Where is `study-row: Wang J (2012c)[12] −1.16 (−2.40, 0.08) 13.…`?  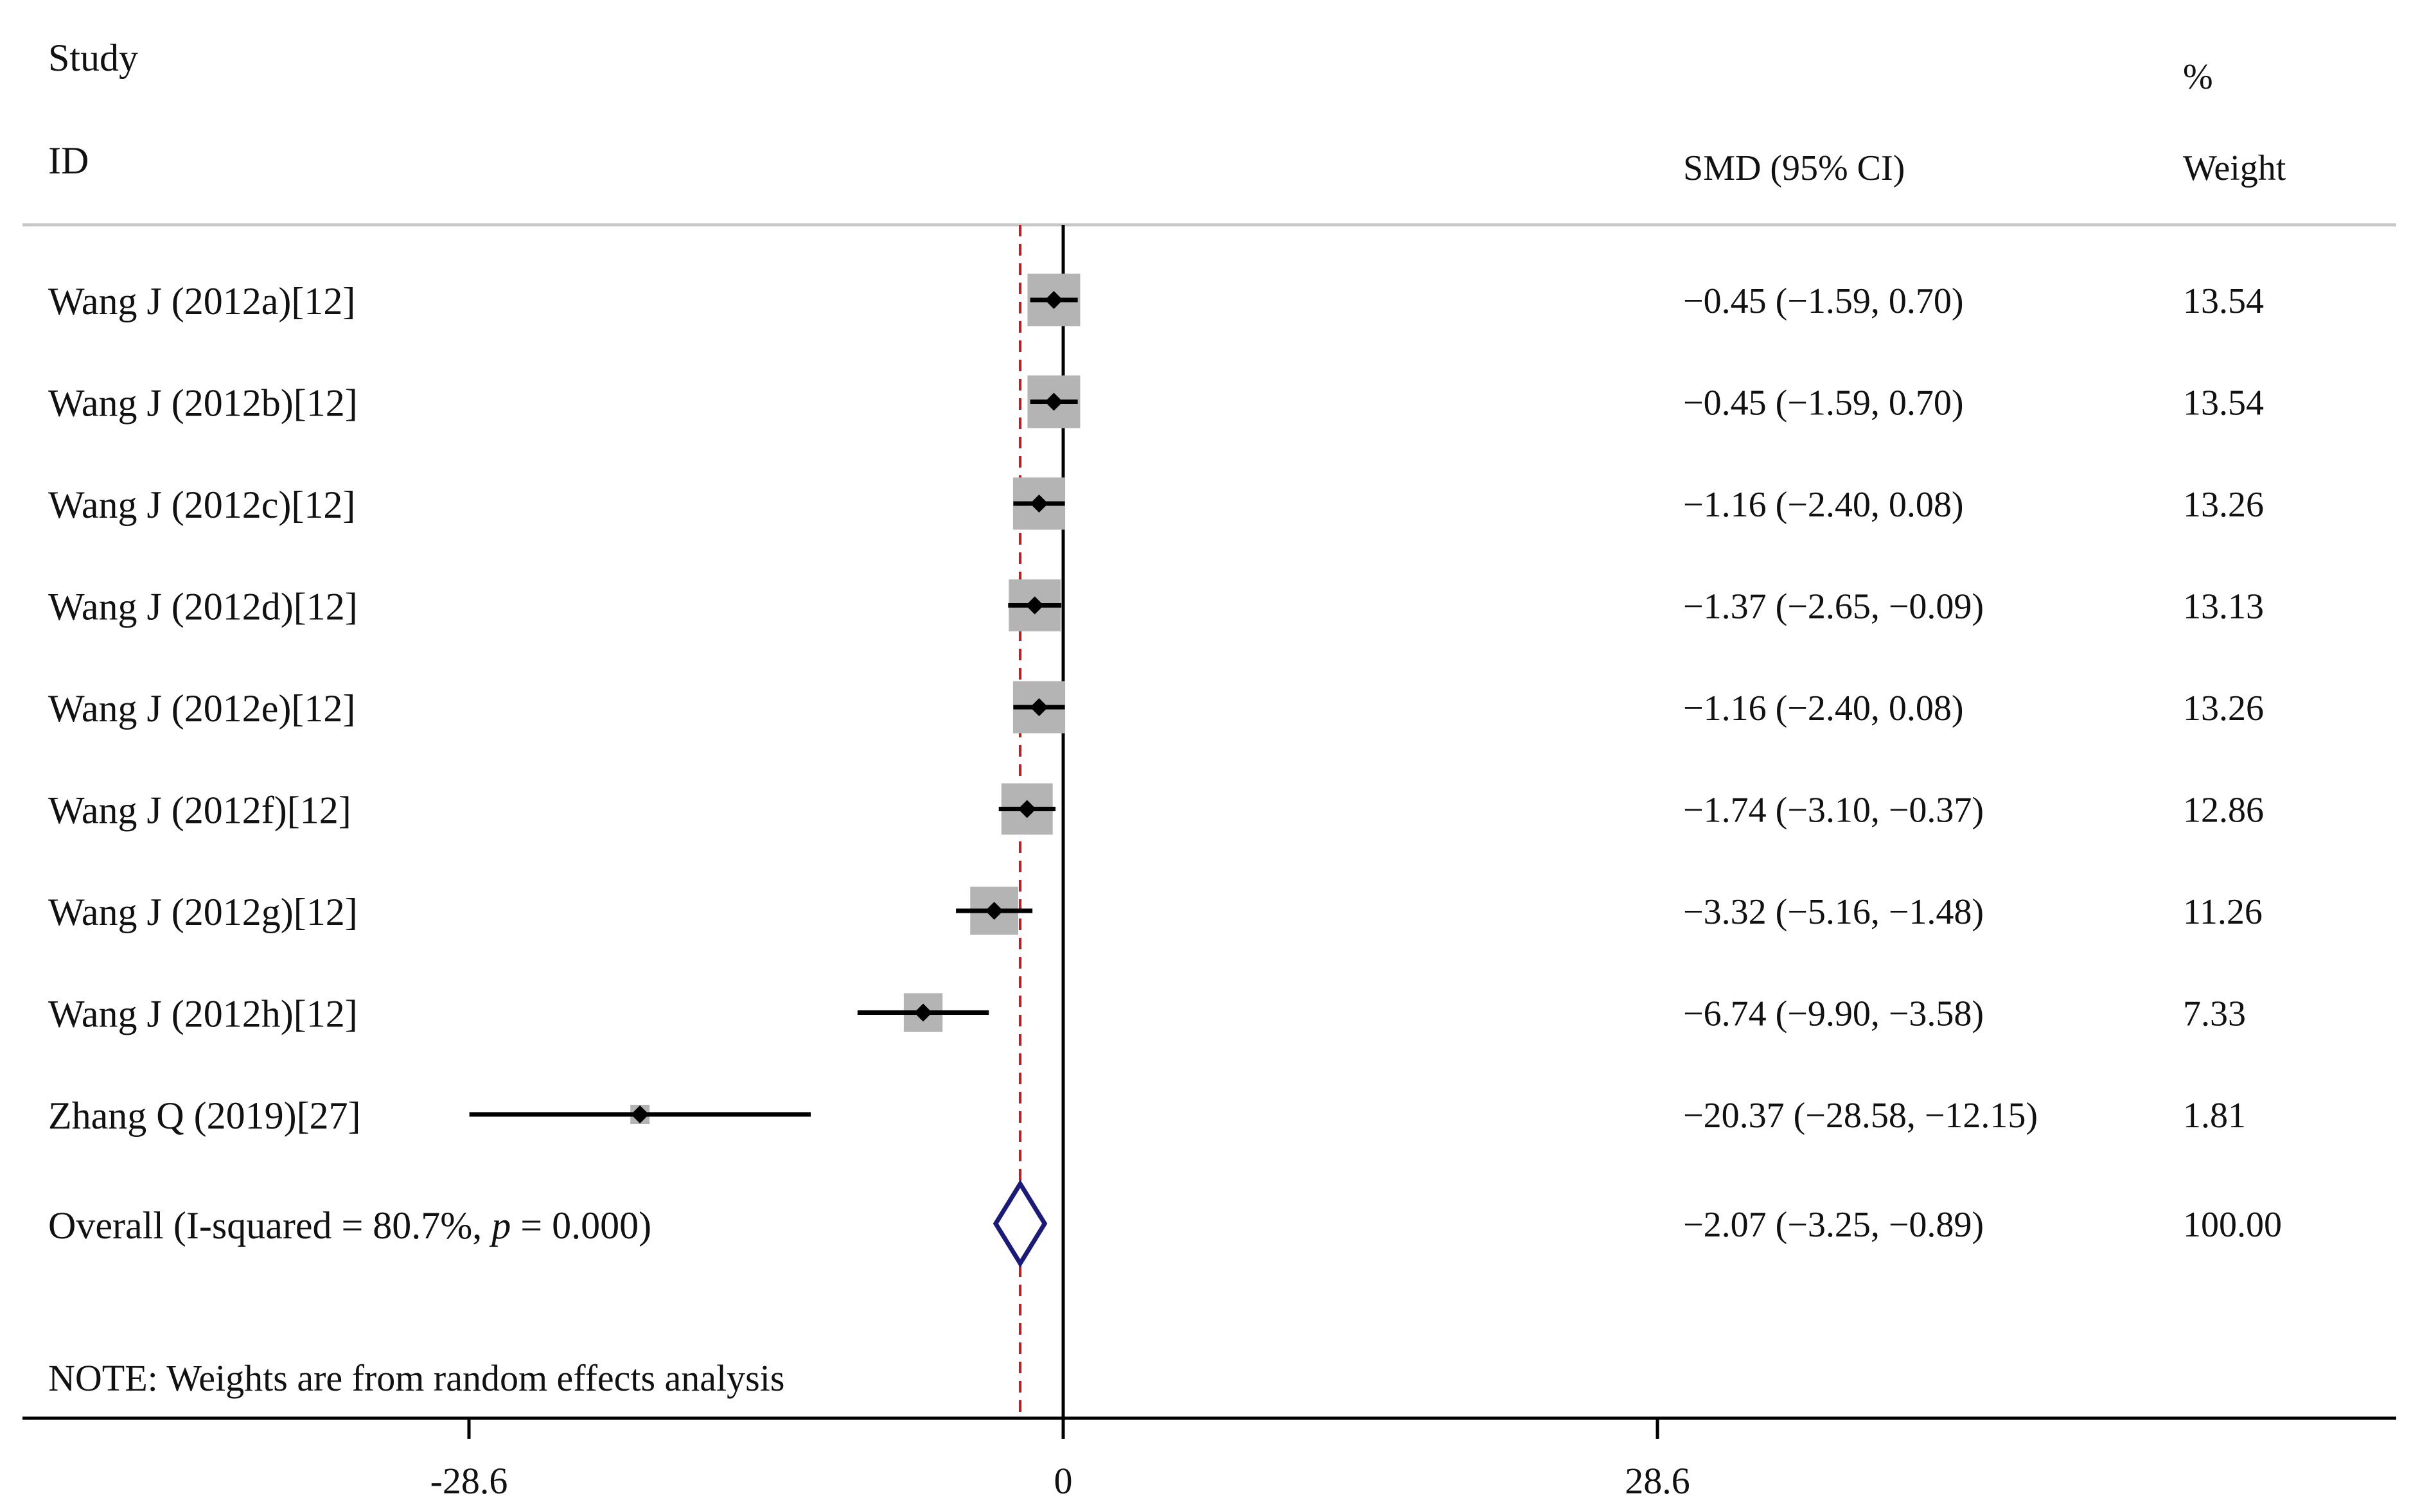
study-row: Wang J (2012c)[12] −1.16 (−2.40, 0.08) 13.… is located at coordinates (1156, 503).